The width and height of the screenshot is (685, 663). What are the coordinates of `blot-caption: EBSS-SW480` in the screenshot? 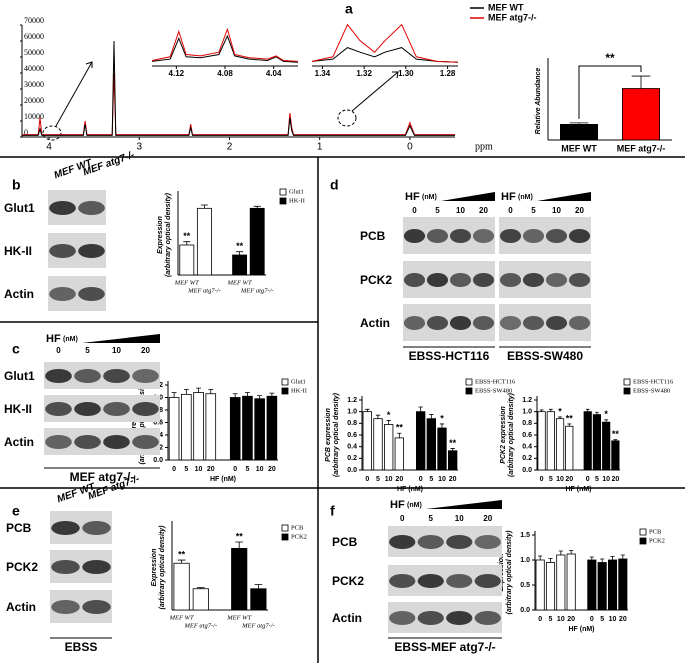 It's located at (545, 356).